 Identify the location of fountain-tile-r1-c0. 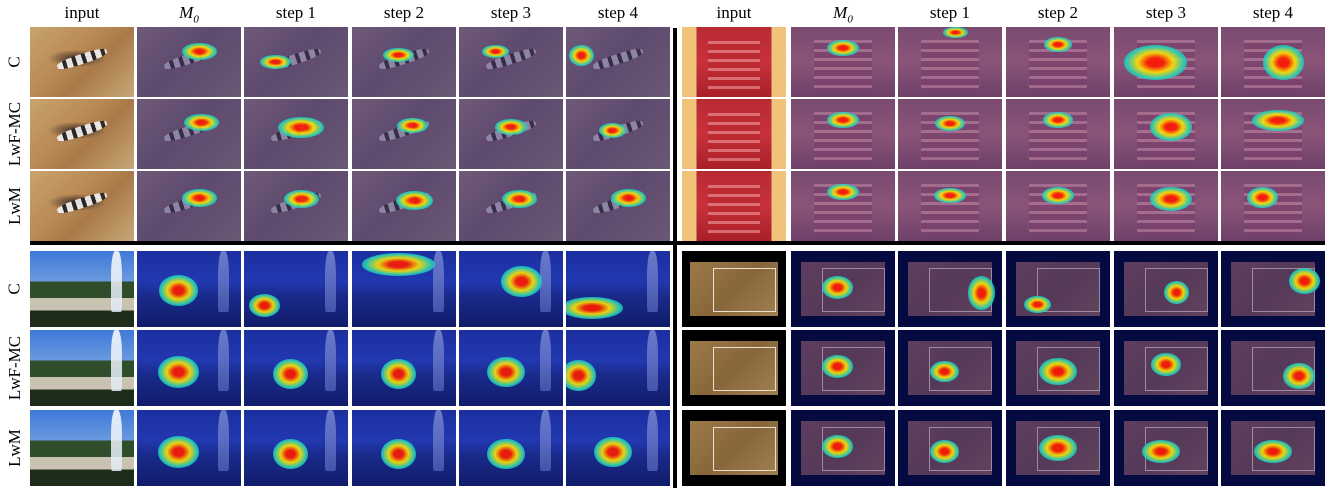
(82, 368).